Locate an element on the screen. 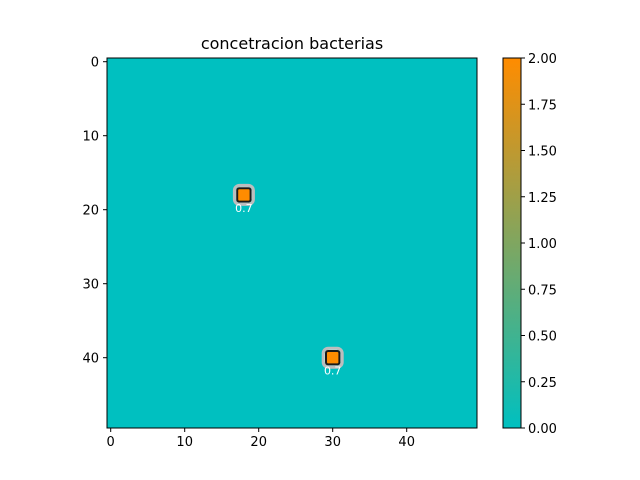 The image size is (640, 480). colorbar-tick-label: 0.00 is located at coordinates (542, 429).